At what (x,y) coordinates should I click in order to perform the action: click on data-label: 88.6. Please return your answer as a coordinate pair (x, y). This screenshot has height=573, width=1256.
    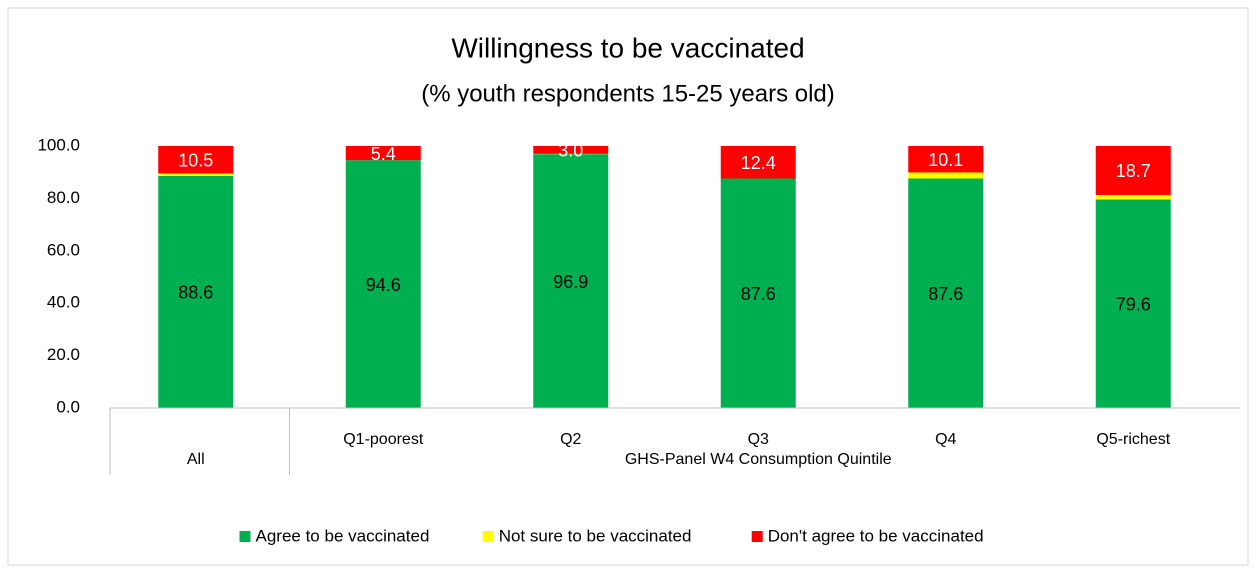
    Looking at the image, I should click on (195, 293).